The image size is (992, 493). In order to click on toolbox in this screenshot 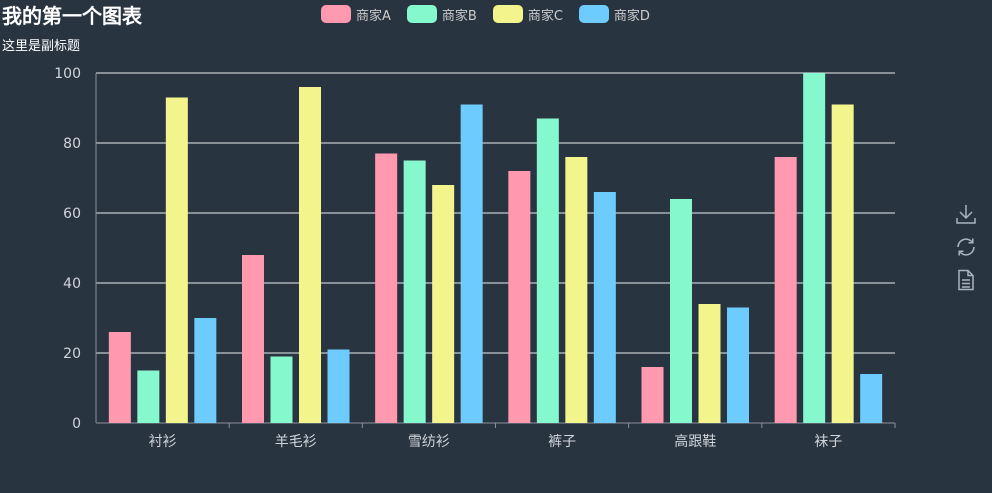, I will do `click(966, 247)`.